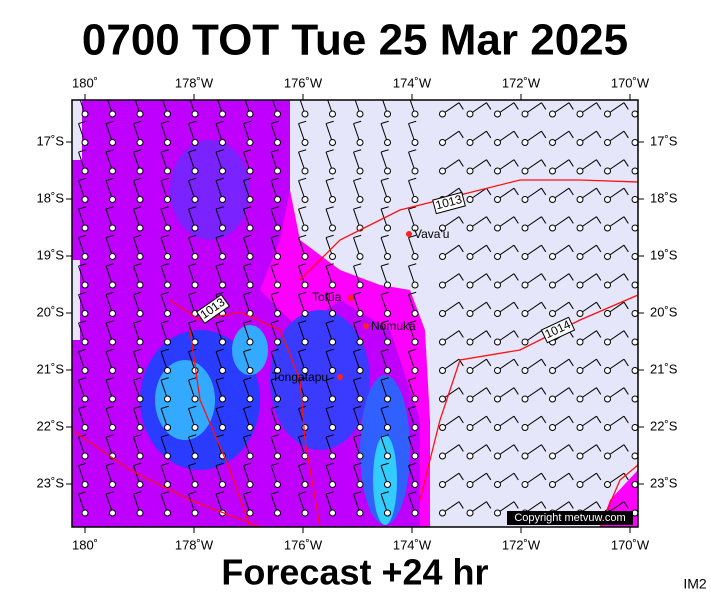  I want to click on place-label: Vava'u, so click(431, 234).